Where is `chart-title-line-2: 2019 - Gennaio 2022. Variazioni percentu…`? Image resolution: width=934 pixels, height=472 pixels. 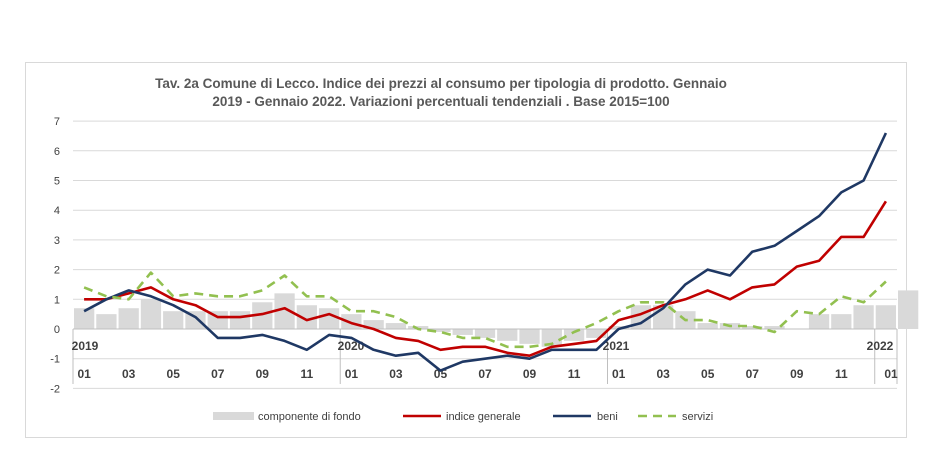
chart-title-line-2: 2019 - Gennaio 2022. Variazioni percentu… is located at coordinates (440, 101).